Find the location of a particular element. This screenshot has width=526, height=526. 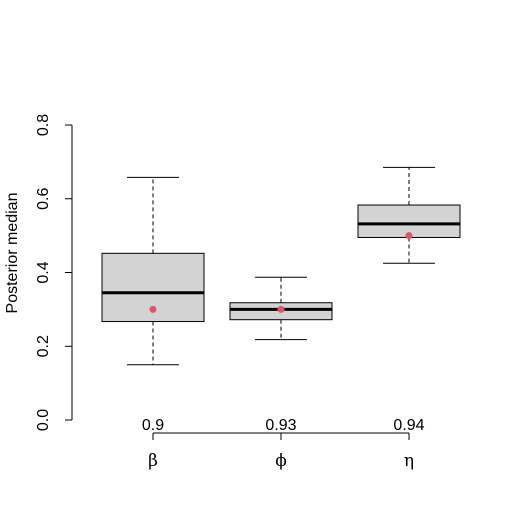

x-category-label: η is located at coordinates (409, 461).